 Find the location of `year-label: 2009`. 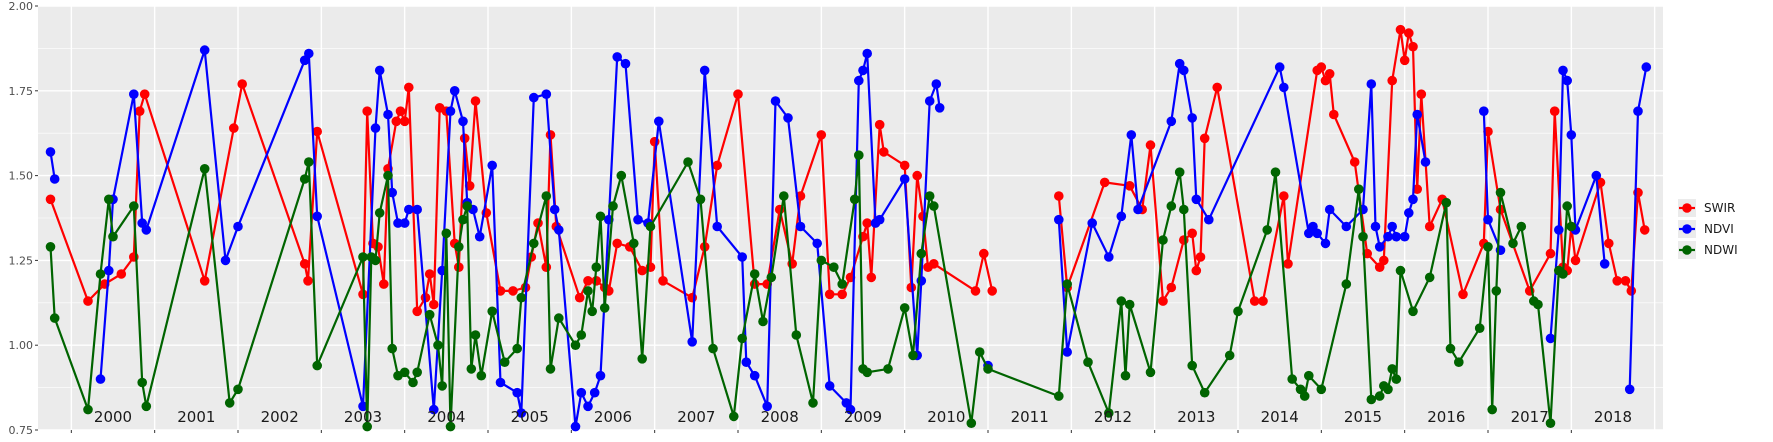

year-label: 2009 is located at coordinates (863, 417).